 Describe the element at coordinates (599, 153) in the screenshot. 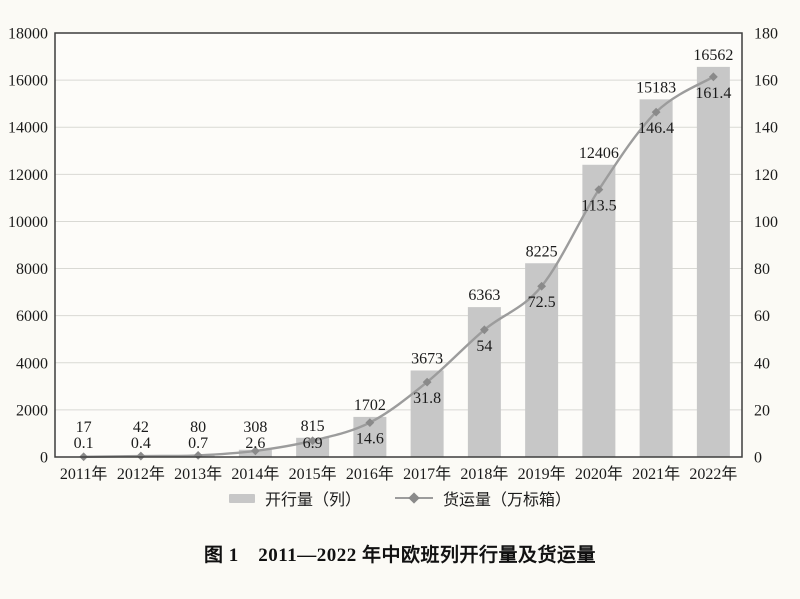

I see `bar-value-label-2020年: 12406` at that location.